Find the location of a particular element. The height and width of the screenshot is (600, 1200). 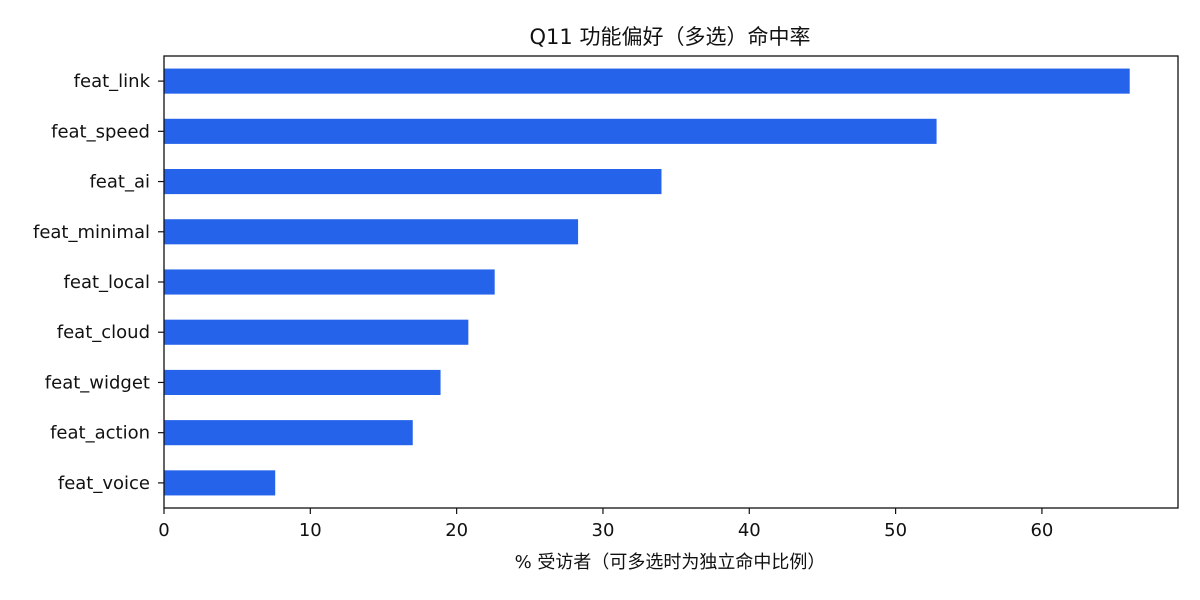

bar-feat-link is located at coordinates (647, 81).